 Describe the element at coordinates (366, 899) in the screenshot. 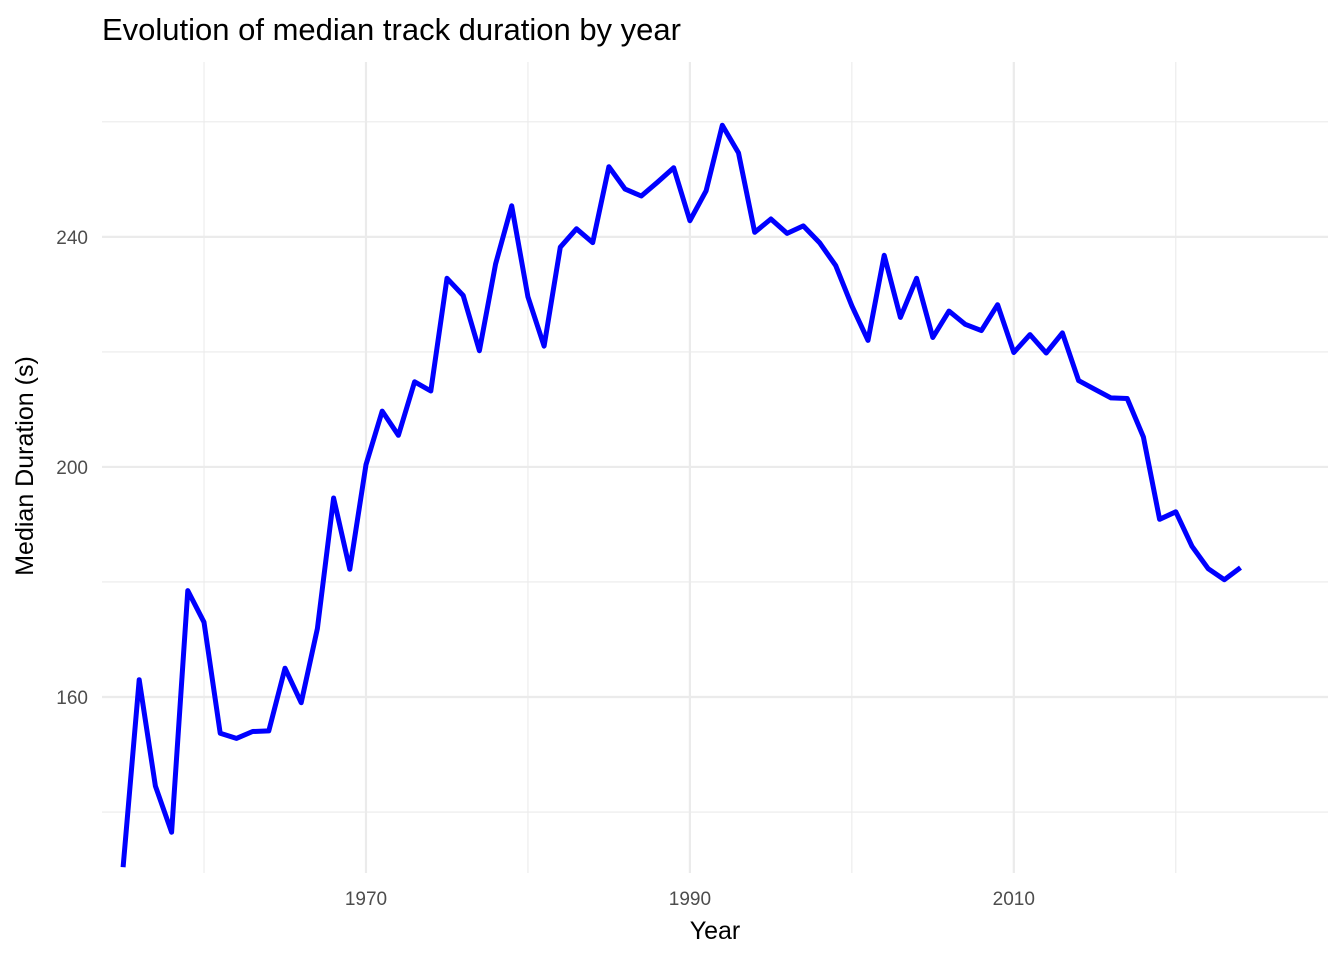

I see `x-tick-label: 1970` at that location.